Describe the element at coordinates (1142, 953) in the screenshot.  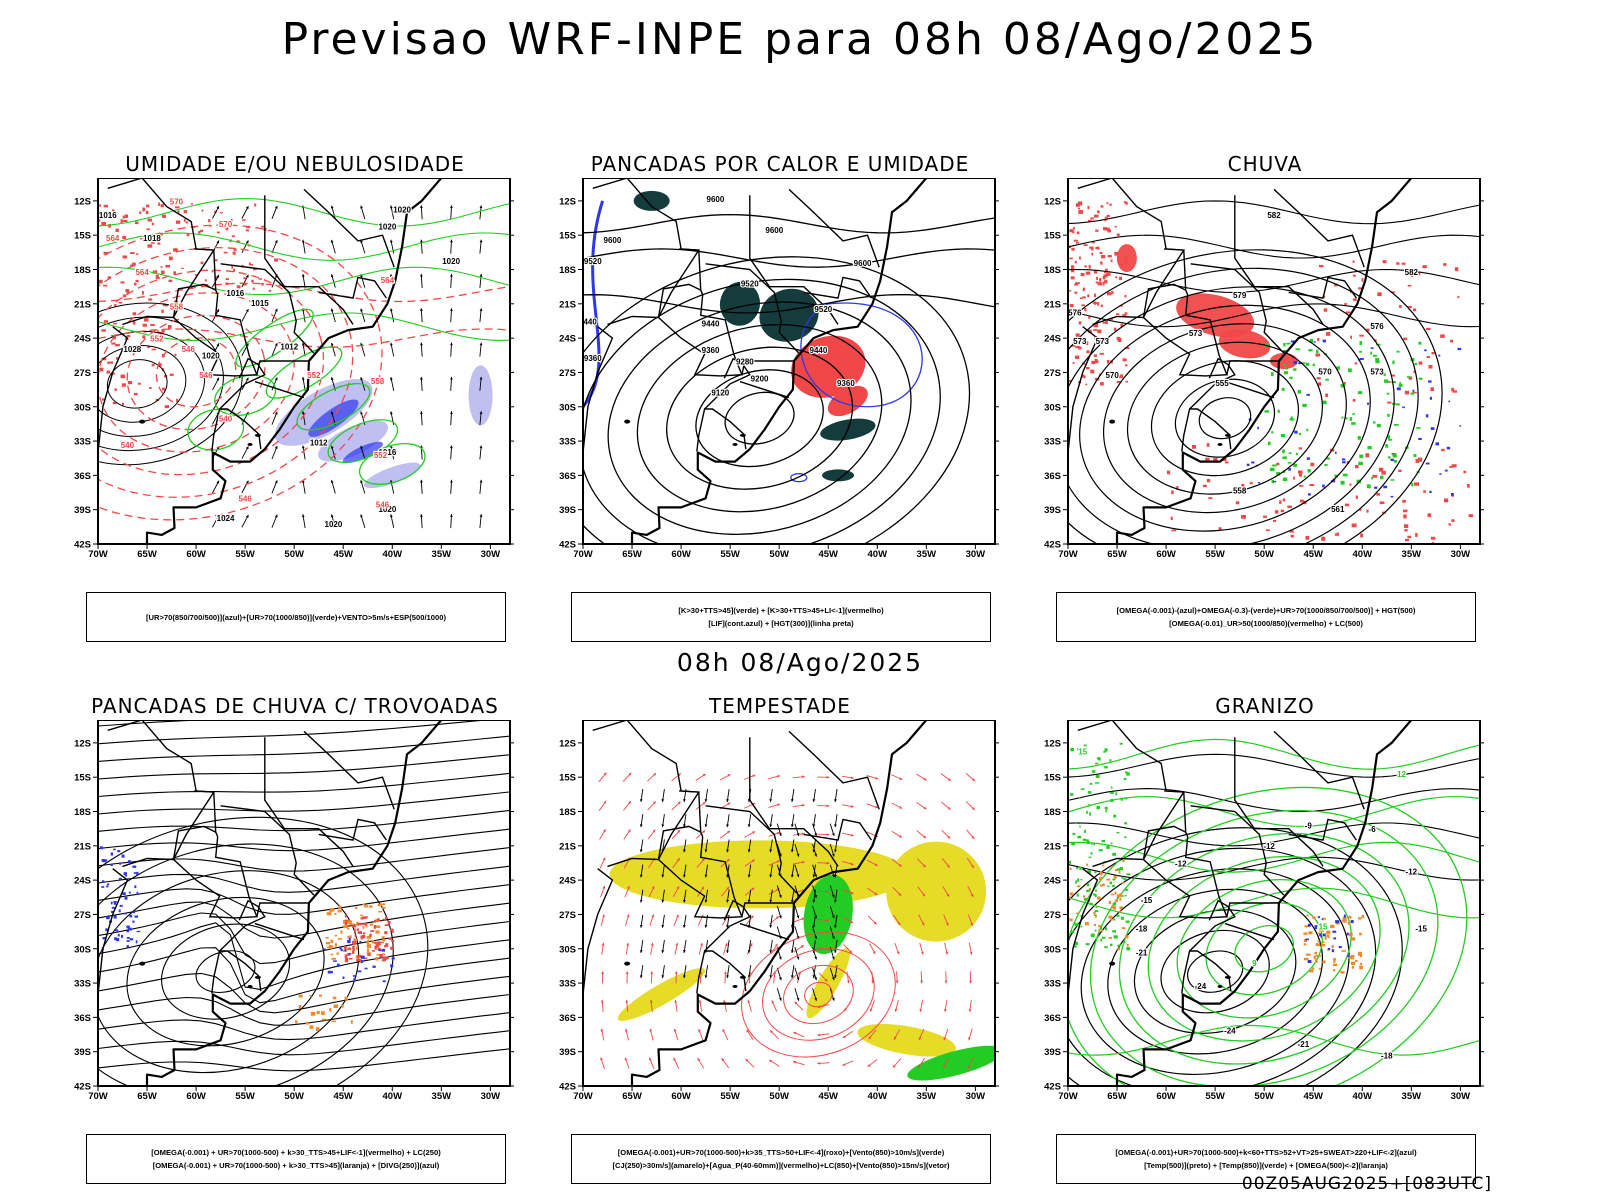
I see `contour-label: -21` at that location.